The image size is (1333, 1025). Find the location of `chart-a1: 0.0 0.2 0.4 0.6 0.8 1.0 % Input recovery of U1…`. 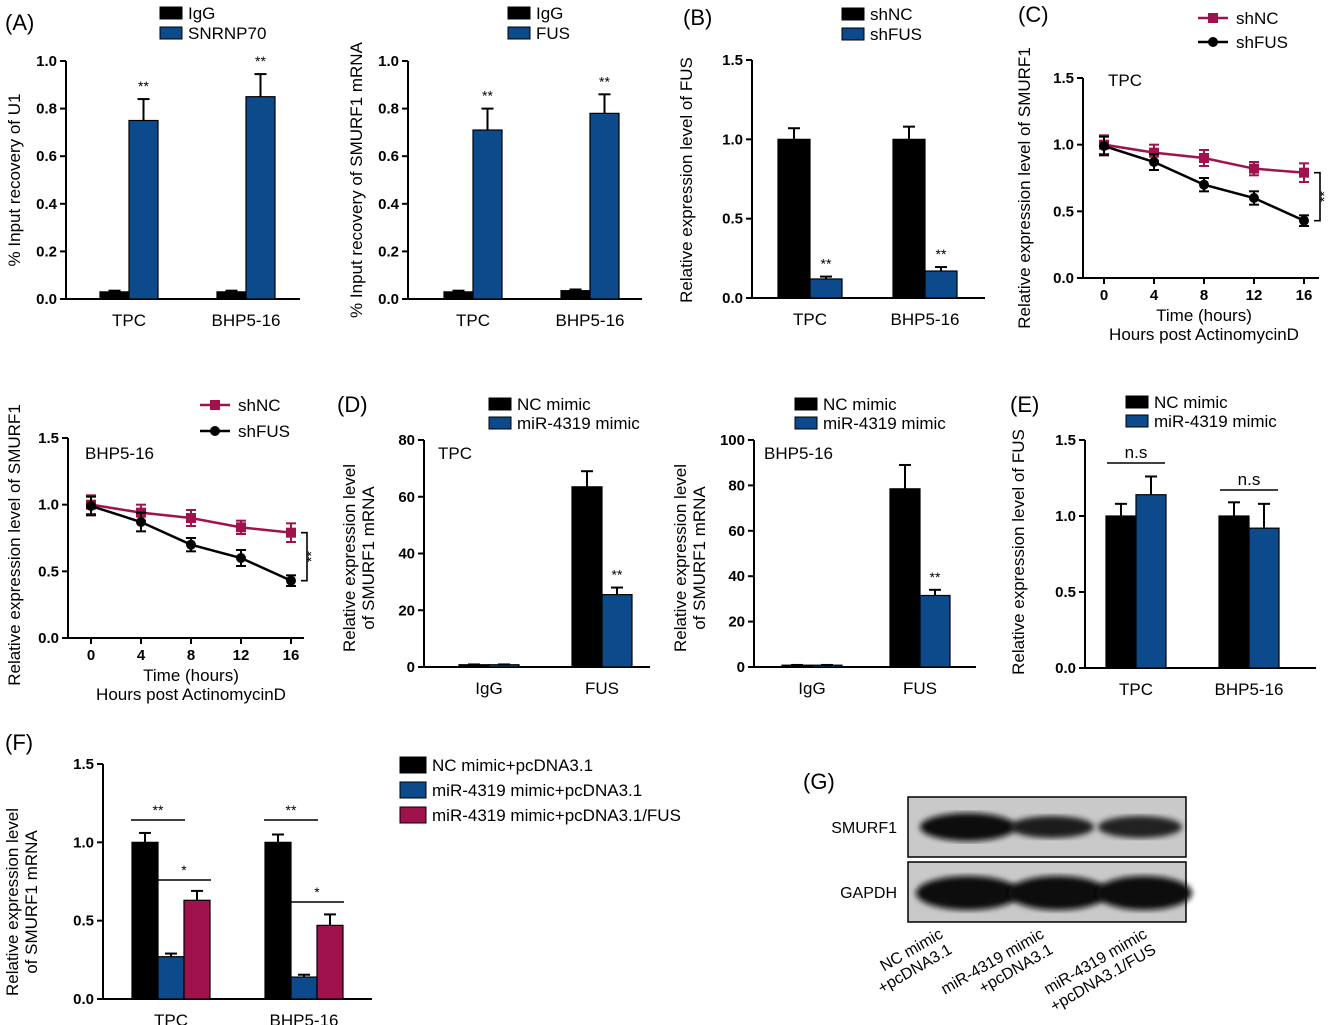

chart-a1: 0.0 0.2 0.4 0.6 0.8 1.0 % Input recovery of U1… is located at coordinates (152, 167).